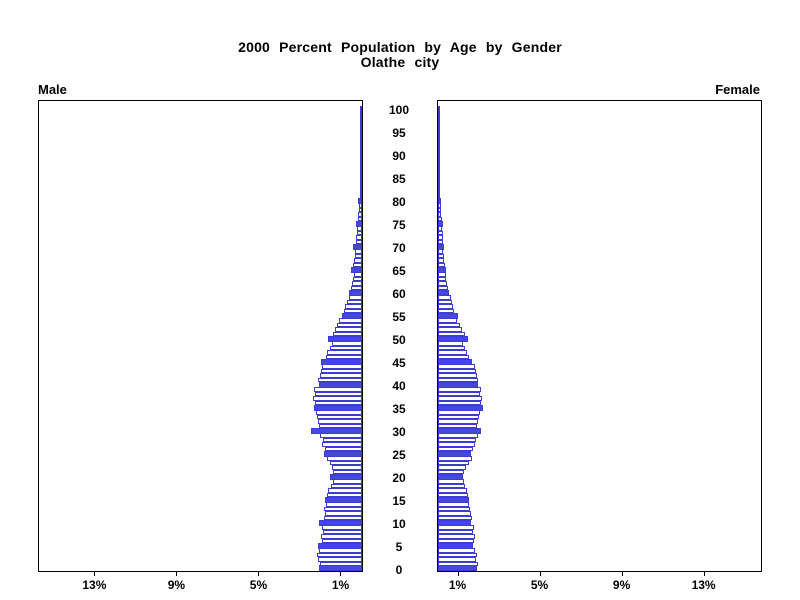  What do you see at coordinates (399, 110) in the screenshot?
I see `age-tick-label-100: 100` at bounding box center [399, 110].